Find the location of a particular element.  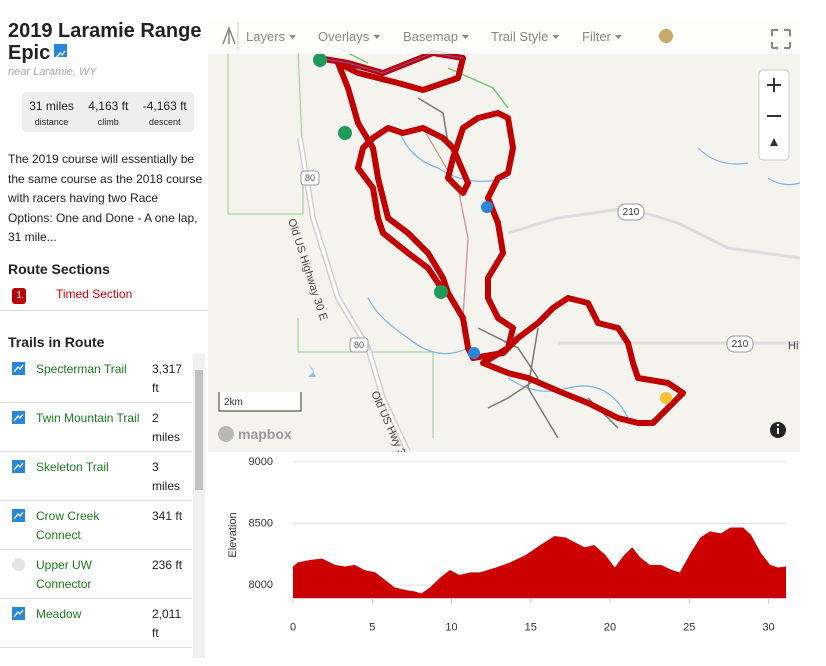

road is located at coordinates (653, 233).